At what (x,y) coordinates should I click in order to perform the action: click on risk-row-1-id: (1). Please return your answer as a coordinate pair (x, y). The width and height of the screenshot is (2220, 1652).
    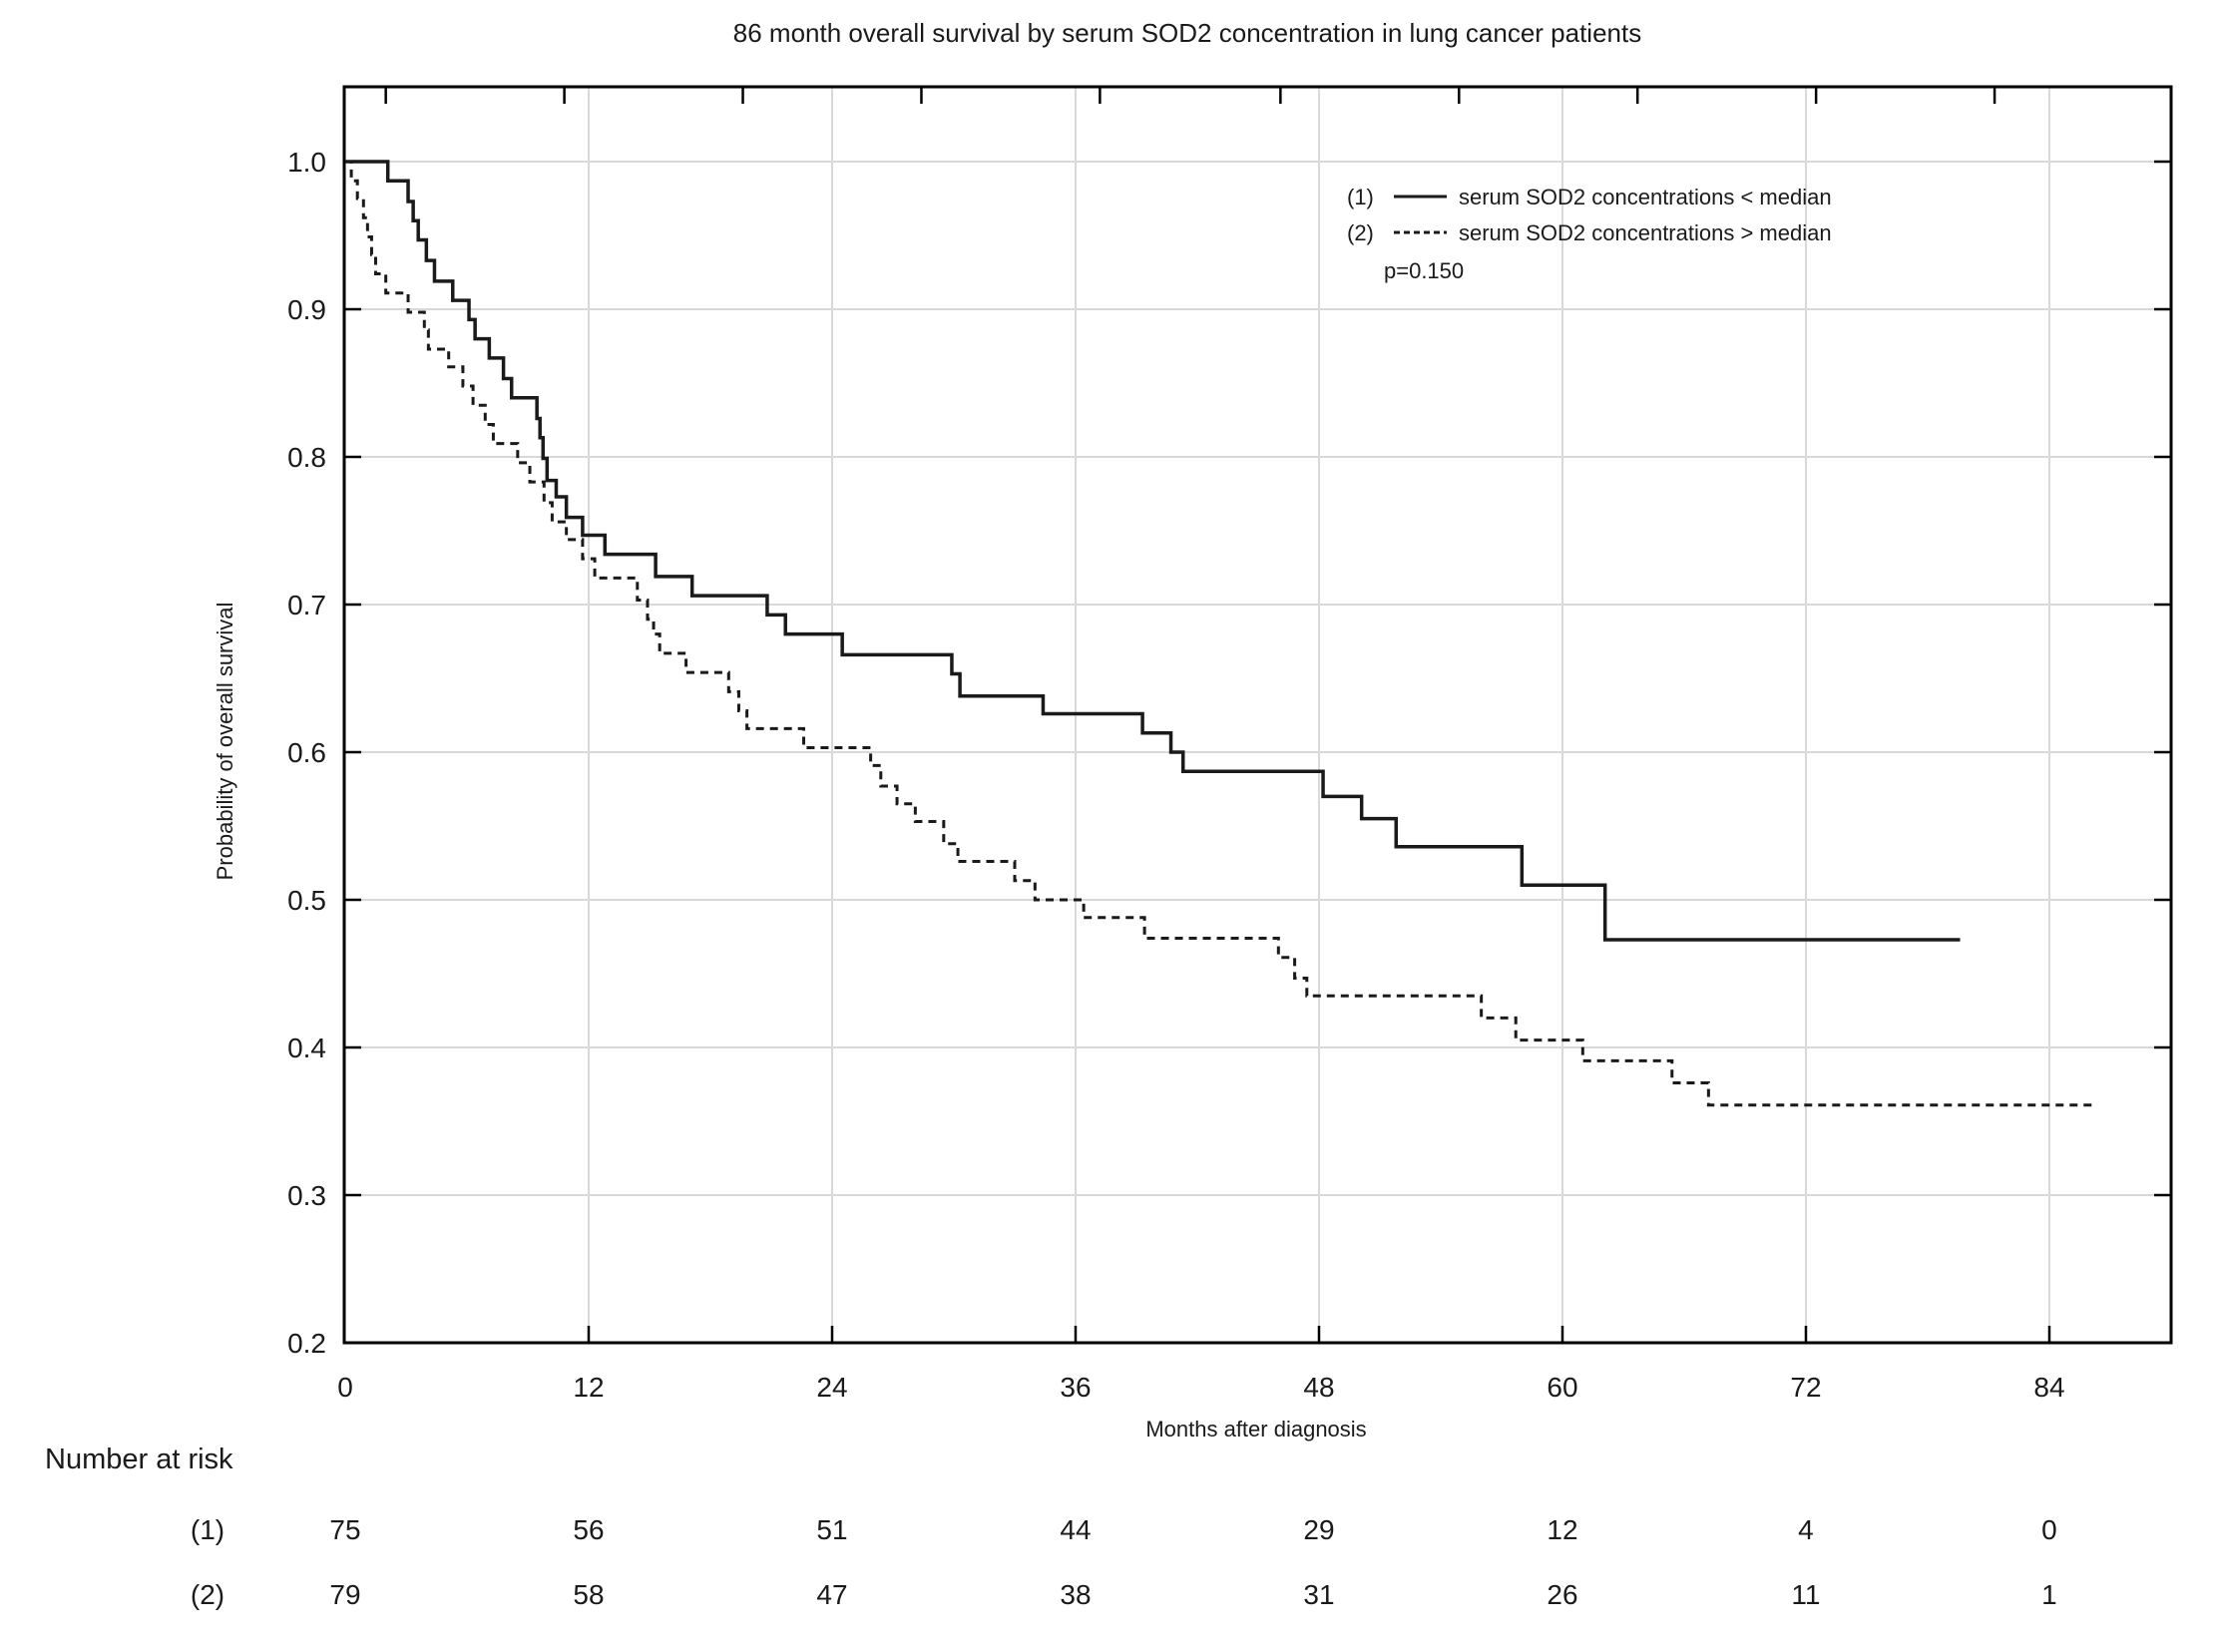
    Looking at the image, I should click on (208, 1529).